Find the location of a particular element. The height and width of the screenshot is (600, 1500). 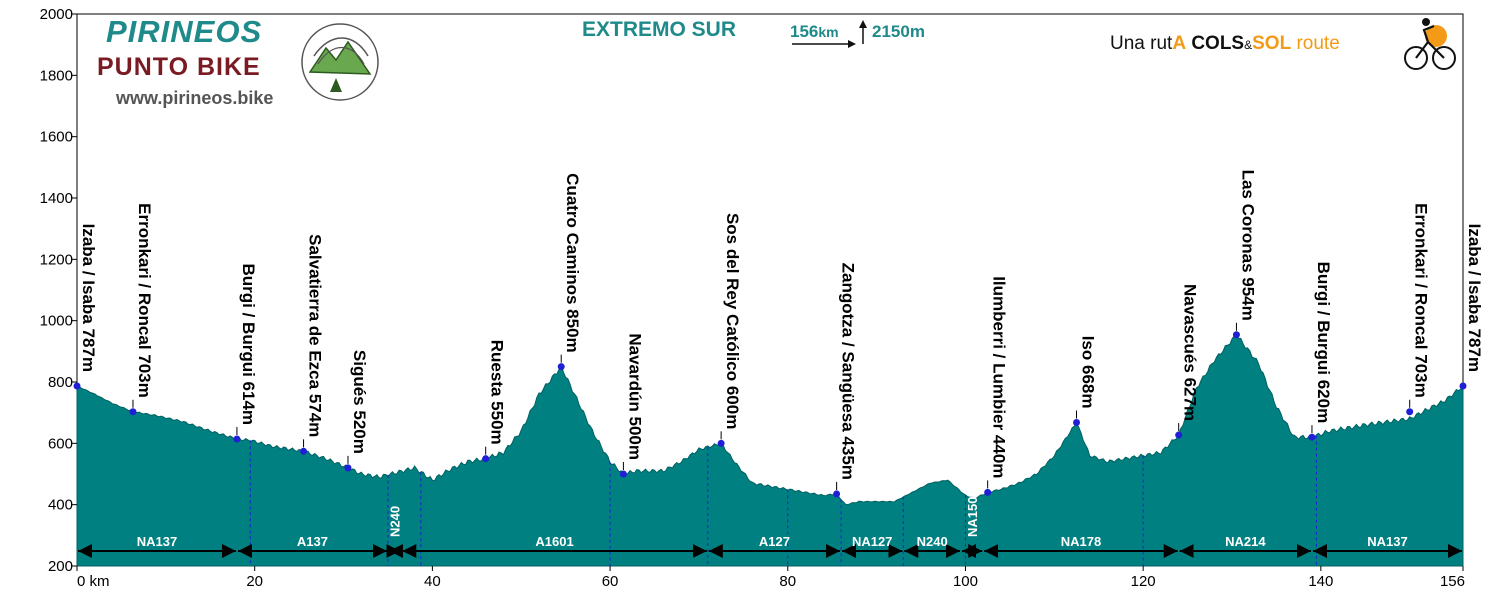

road-label: NA127 is located at coordinates (872, 541).